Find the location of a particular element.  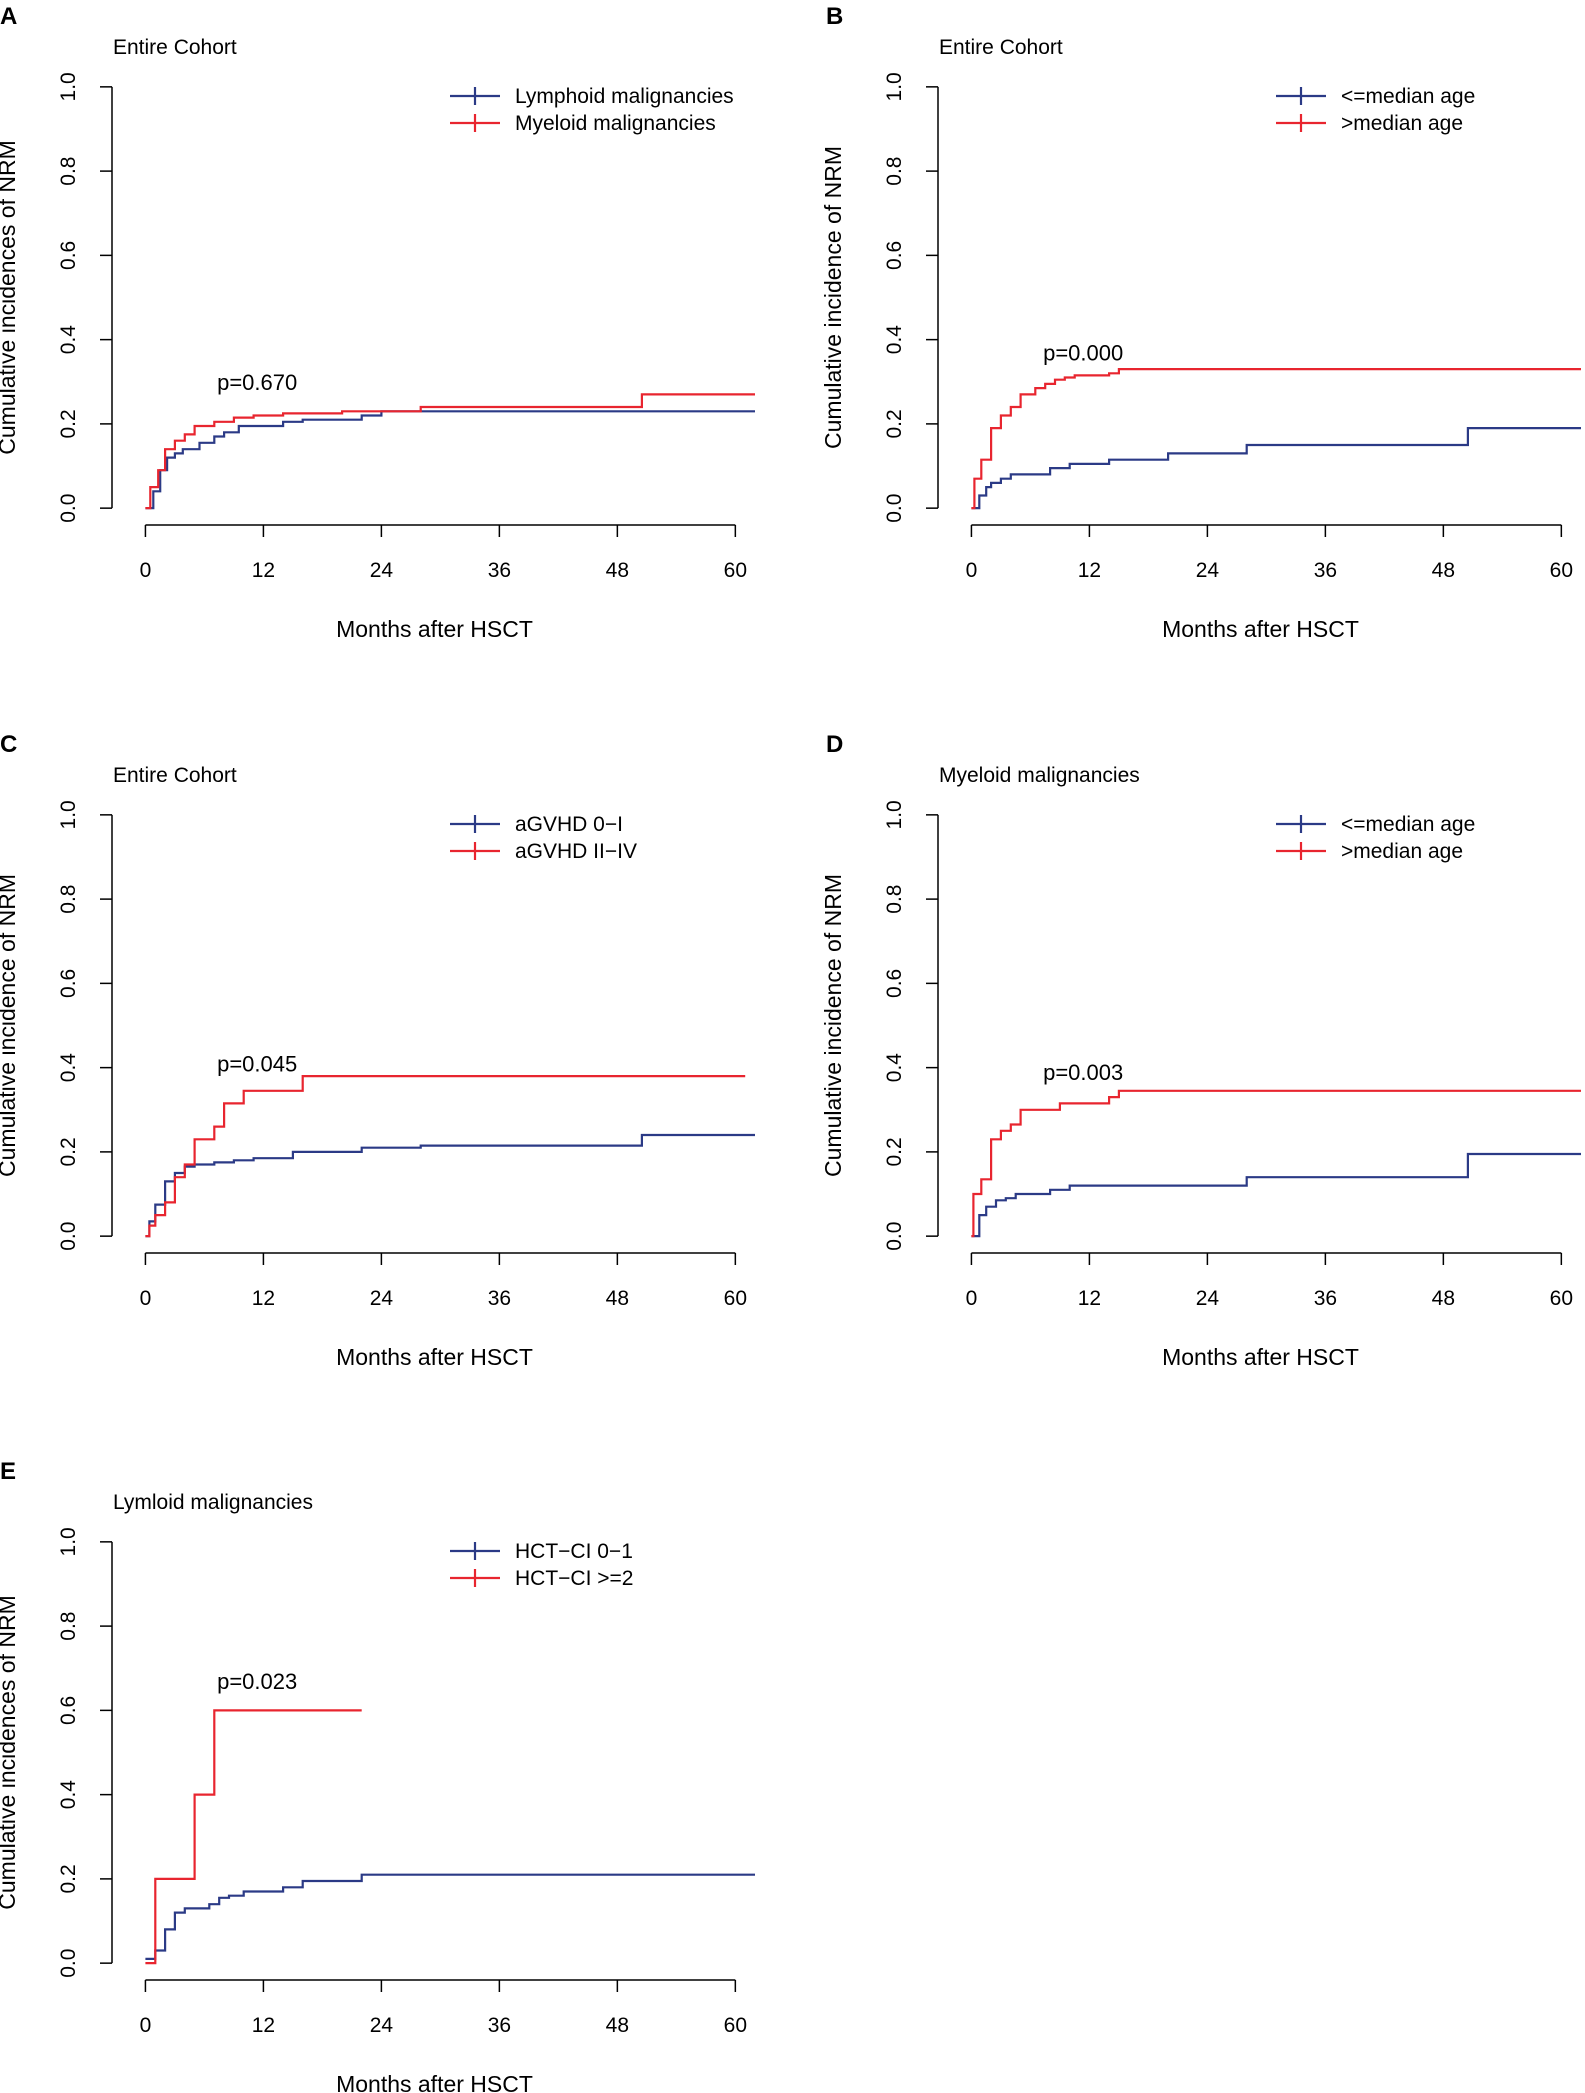

panel-letter: C is located at coordinates (8, 744).